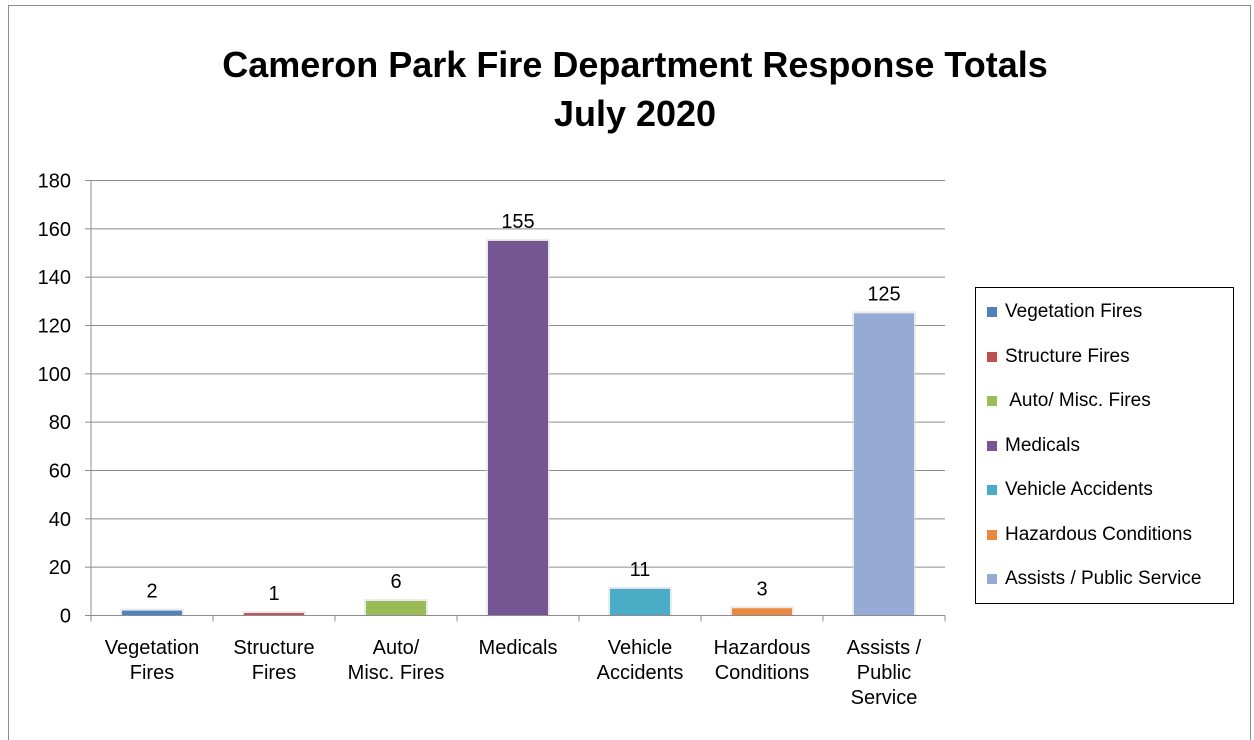 The image size is (1254, 740). What do you see at coordinates (65, 617) in the screenshot?
I see `y-tick-label: 0` at bounding box center [65, 617].